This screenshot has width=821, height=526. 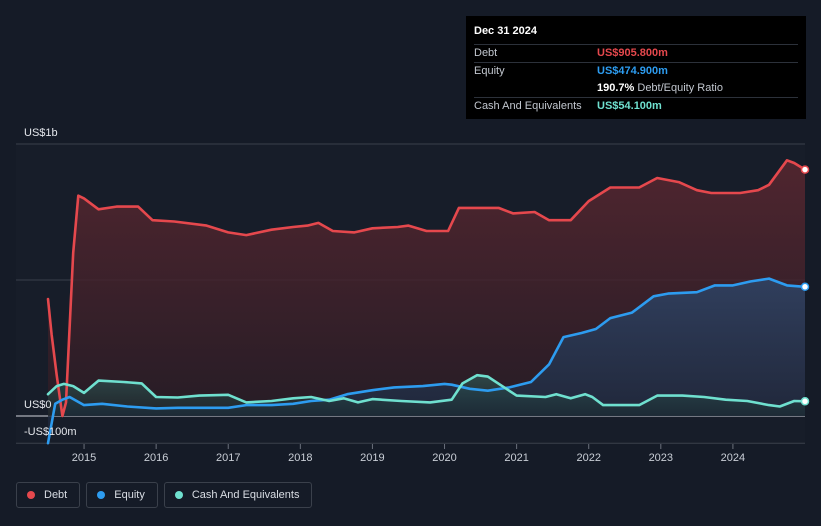 What do you see at coordinates (245, 495) in the screenshot?
I see `legend-cash-label: Cash And Equivalents` at bounding box center [245, 495].